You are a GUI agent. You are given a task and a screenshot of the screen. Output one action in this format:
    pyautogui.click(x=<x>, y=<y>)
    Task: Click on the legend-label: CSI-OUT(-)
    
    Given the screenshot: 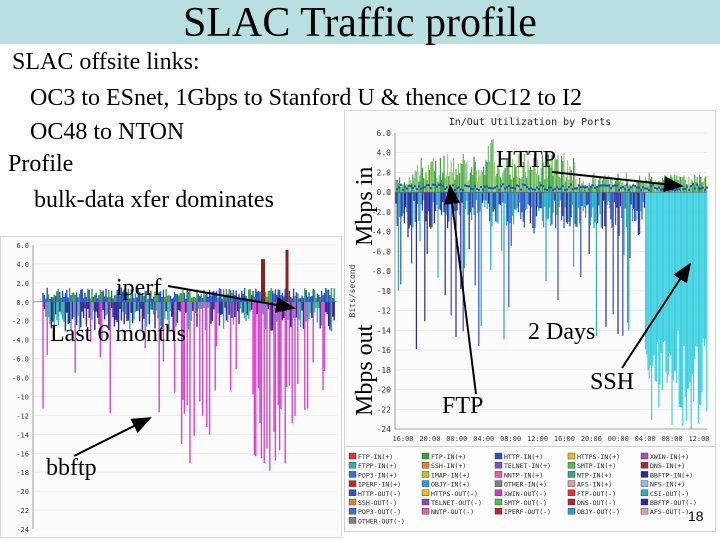 What is the action you would take?
    pyautogui.click(x=669, y=494)
    